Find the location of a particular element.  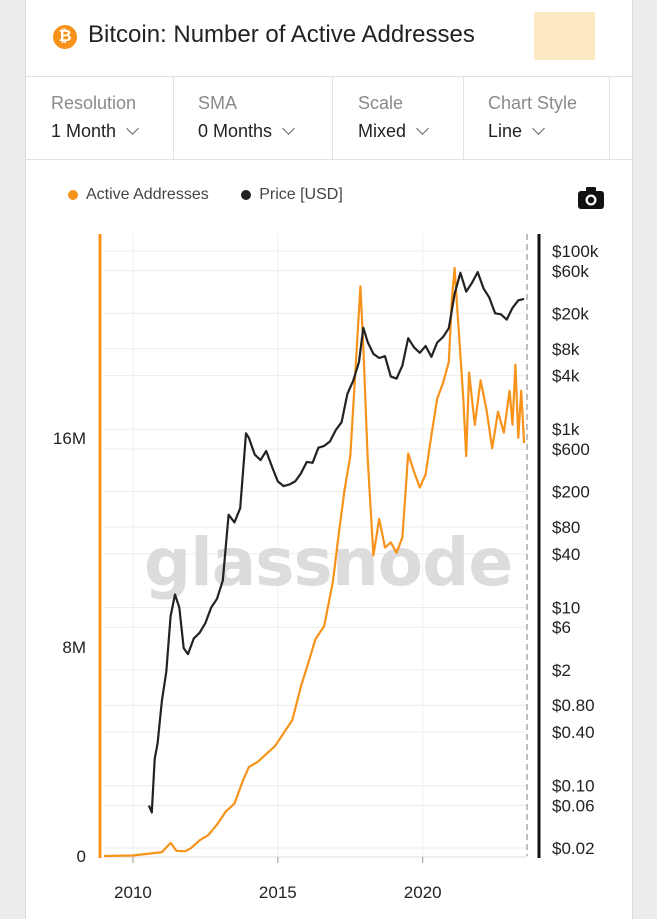

scale-value: Mixed is located at coordinates (382, 131).